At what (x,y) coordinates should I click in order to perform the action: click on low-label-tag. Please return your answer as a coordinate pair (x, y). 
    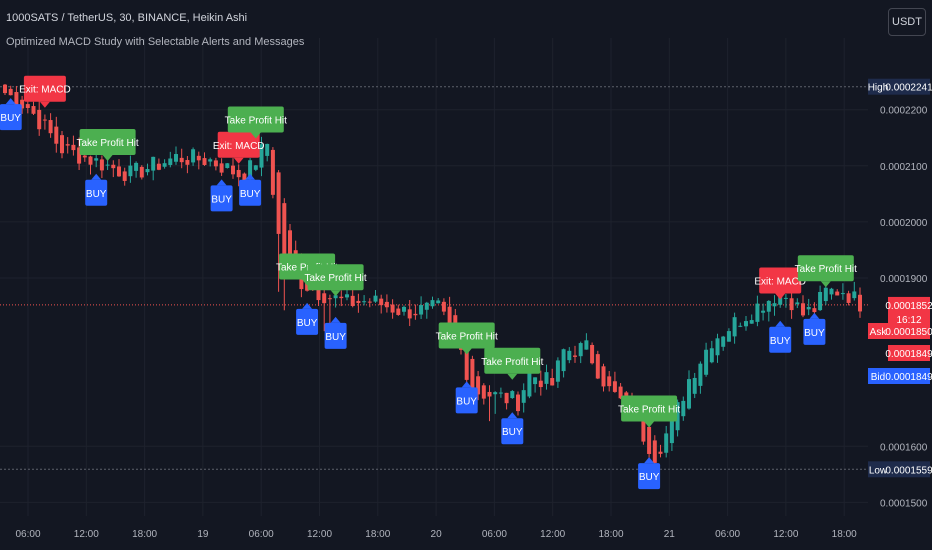
    Looking at the image, I should click on (878, 469).